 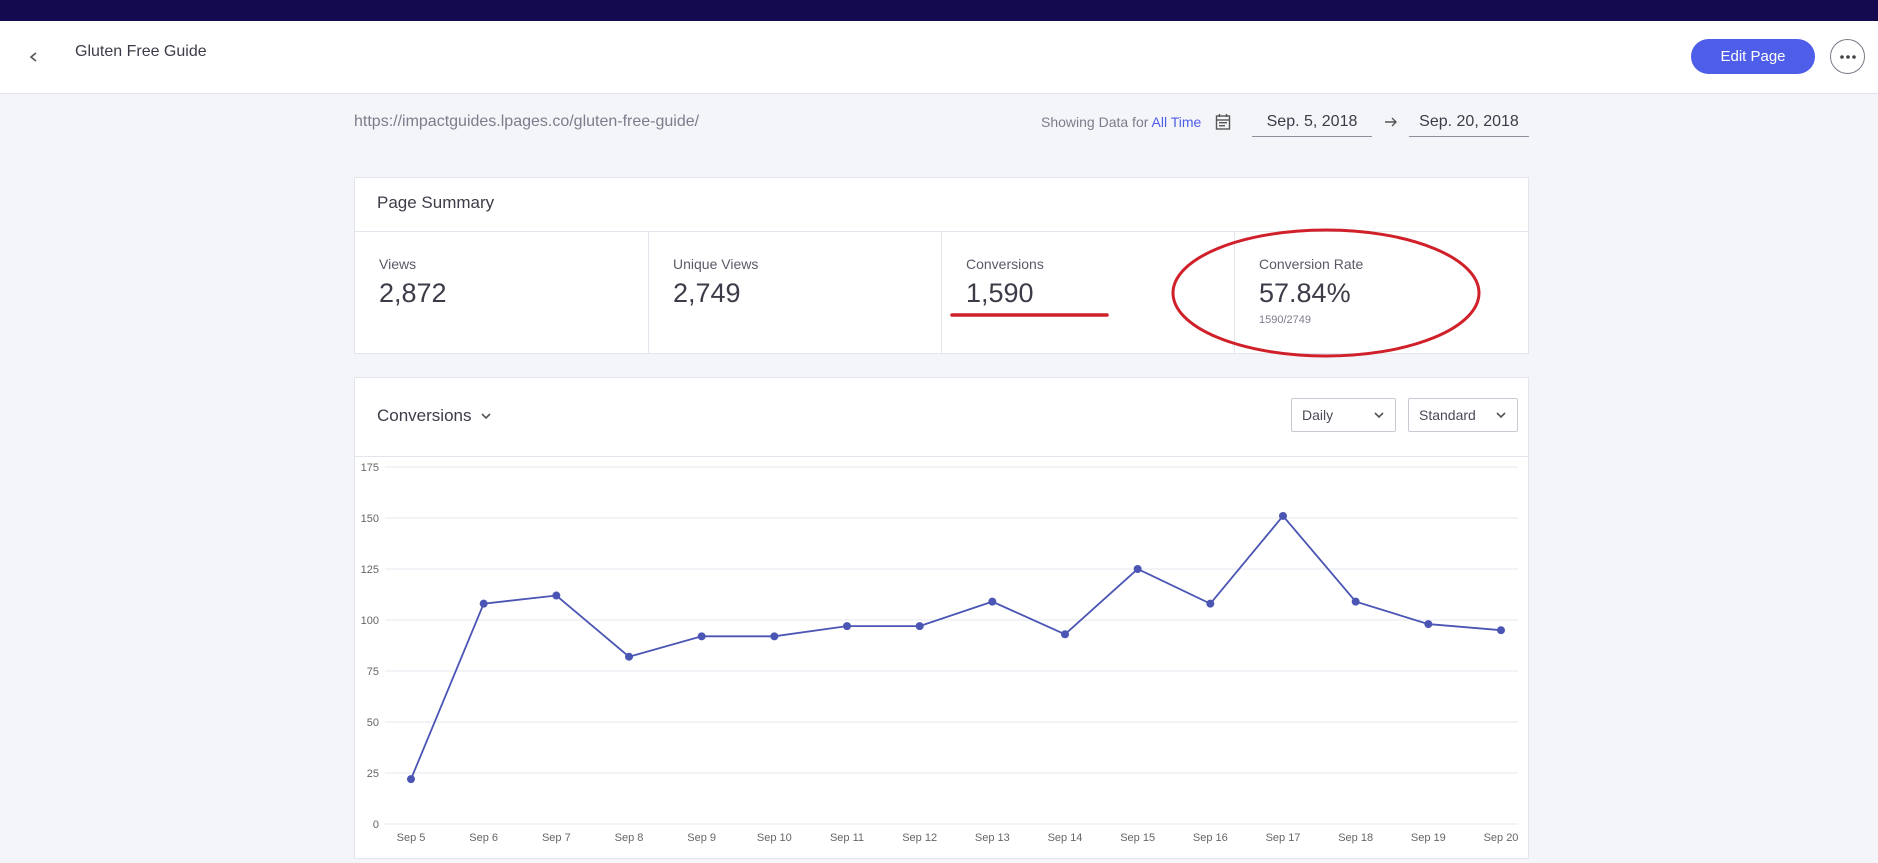 I want to click on x-tick-label: Sep 10, so click(x=774, y=838).